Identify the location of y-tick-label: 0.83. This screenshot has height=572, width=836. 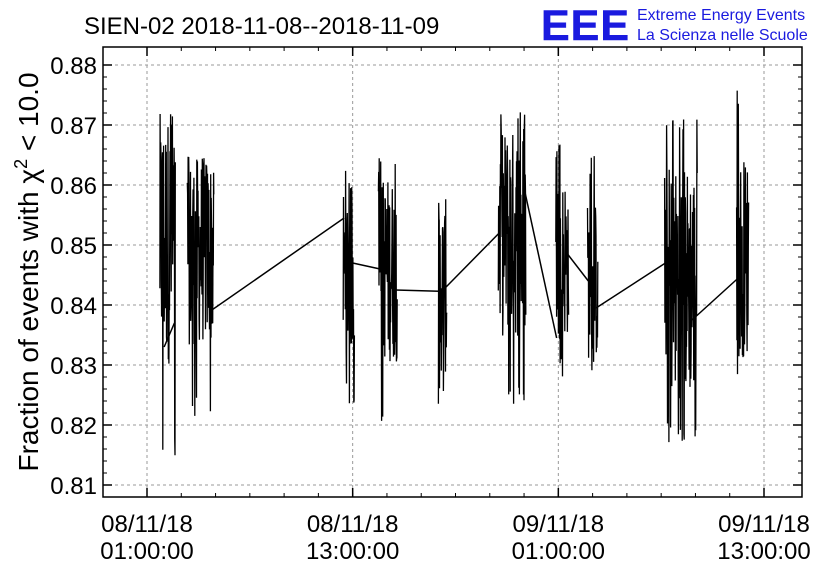
(73, 366).